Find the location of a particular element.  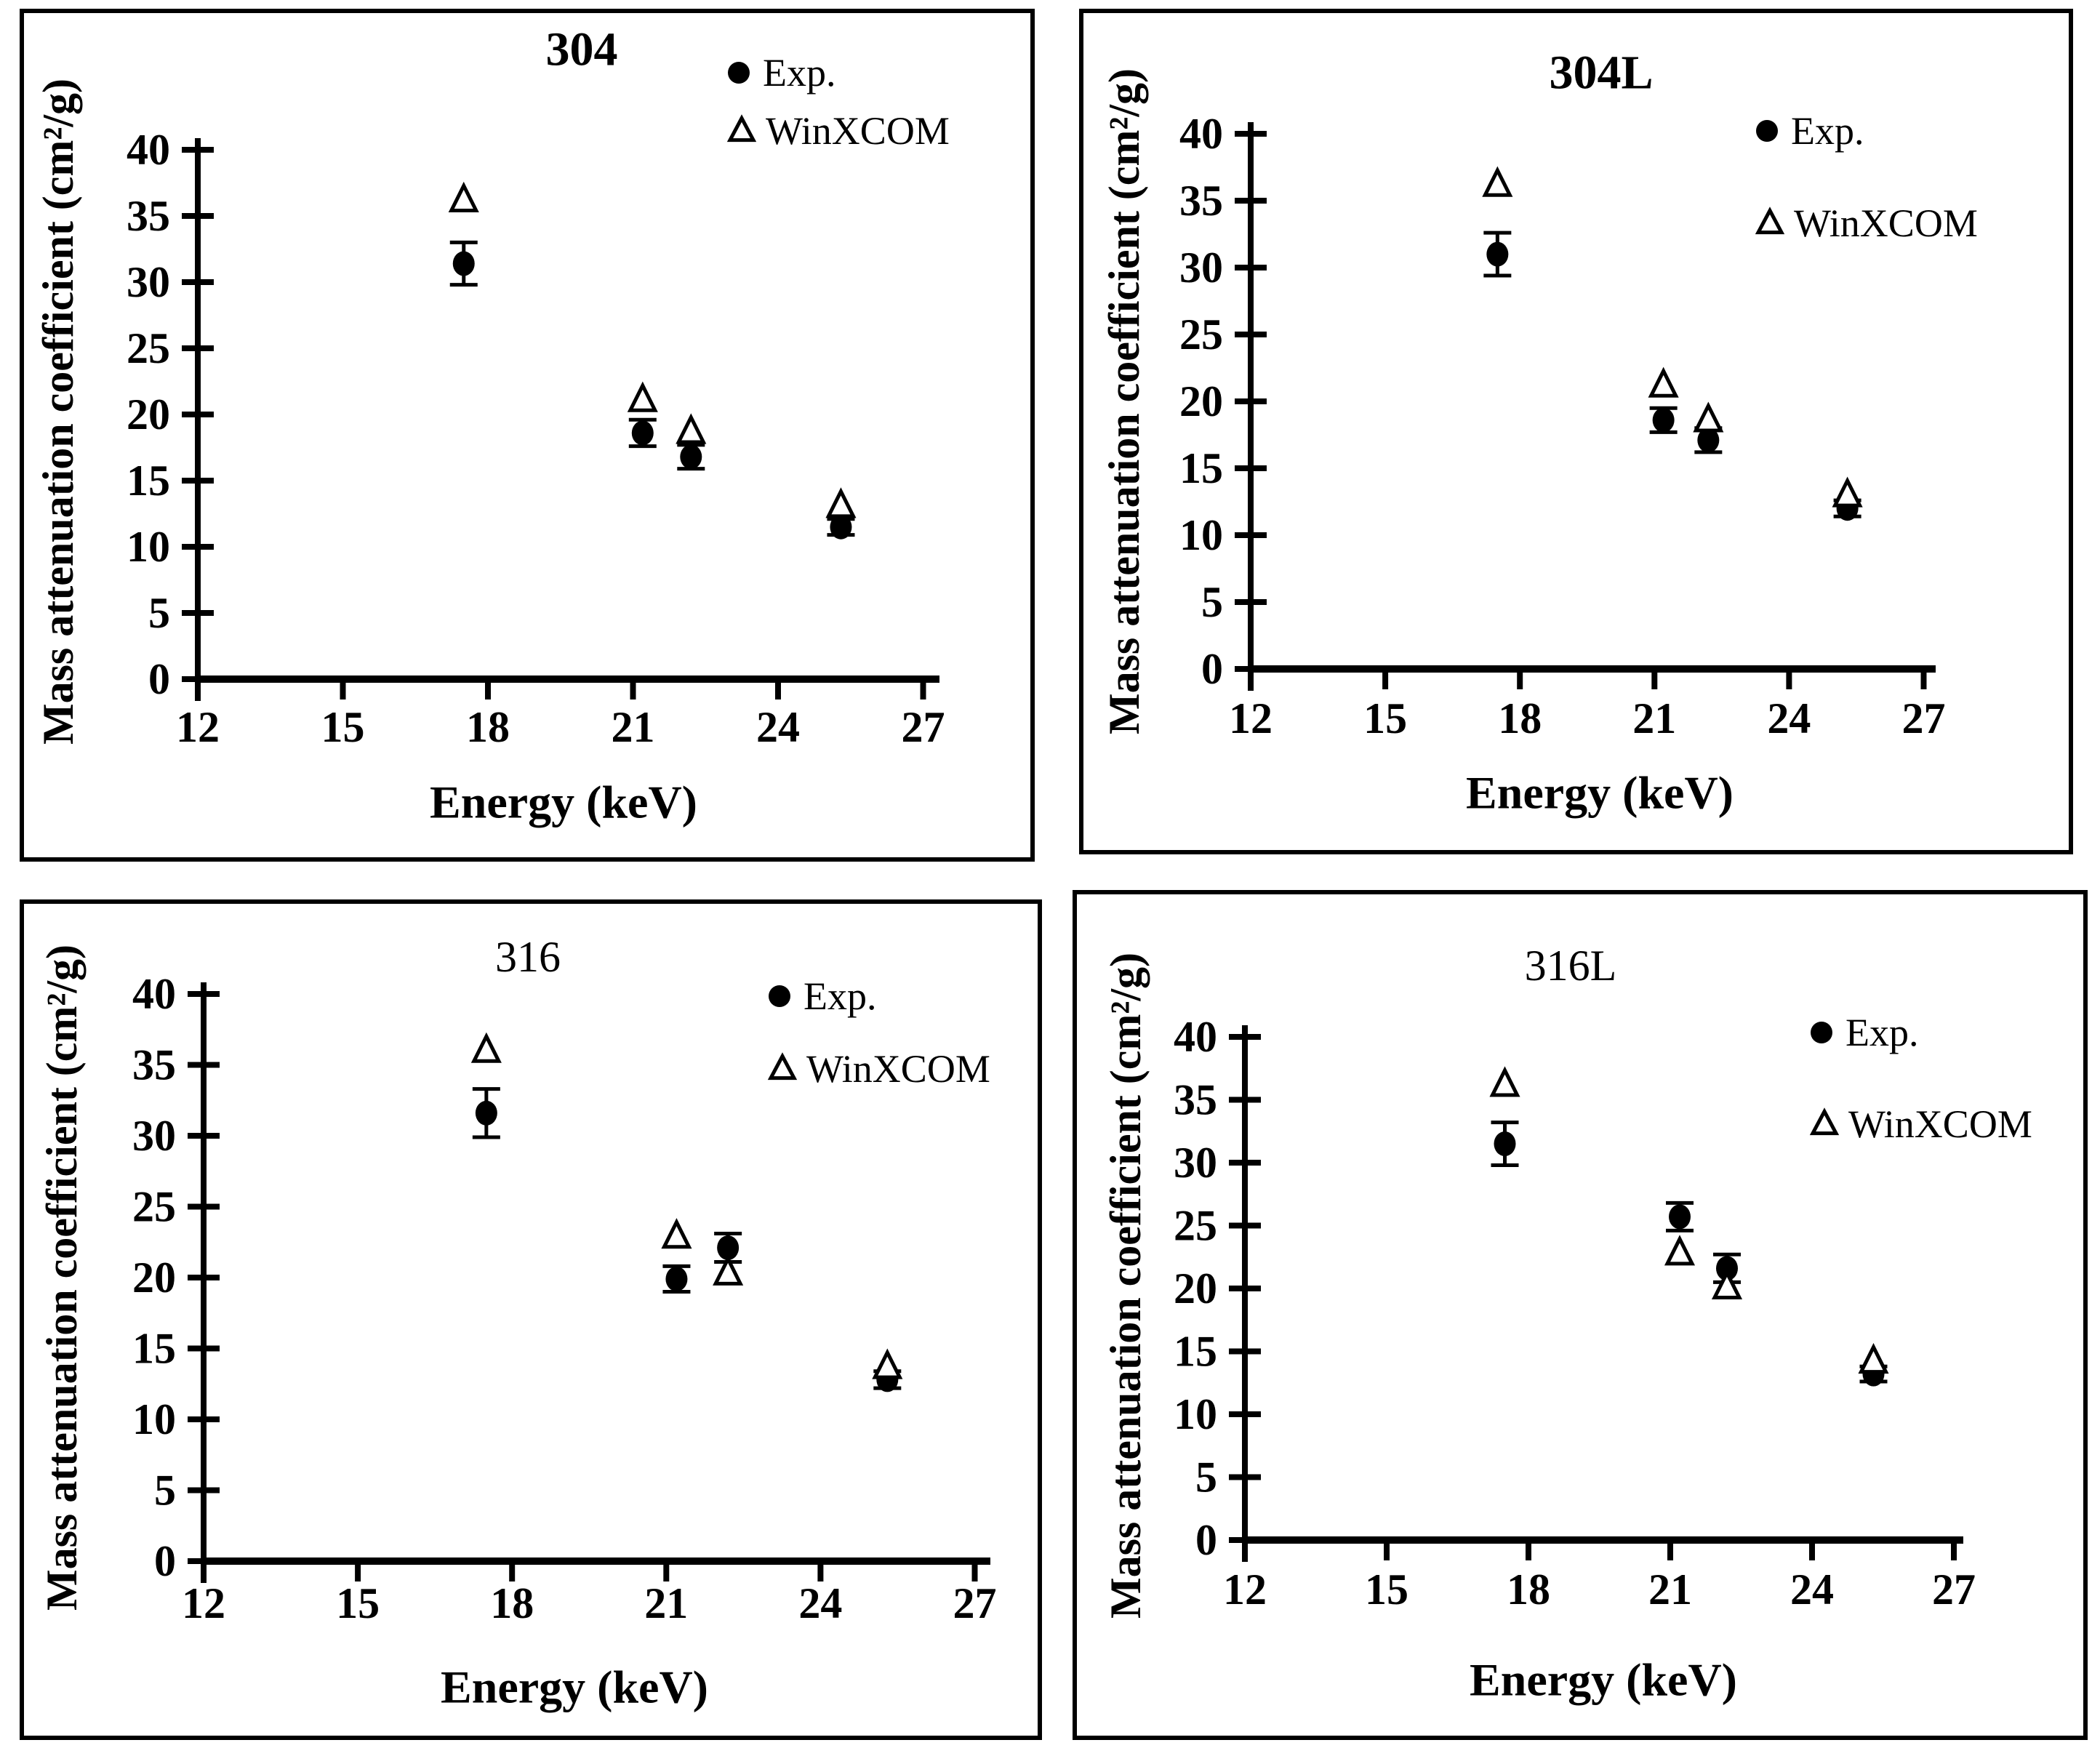

chart-title: 316 is located at coordinates (528, 957).